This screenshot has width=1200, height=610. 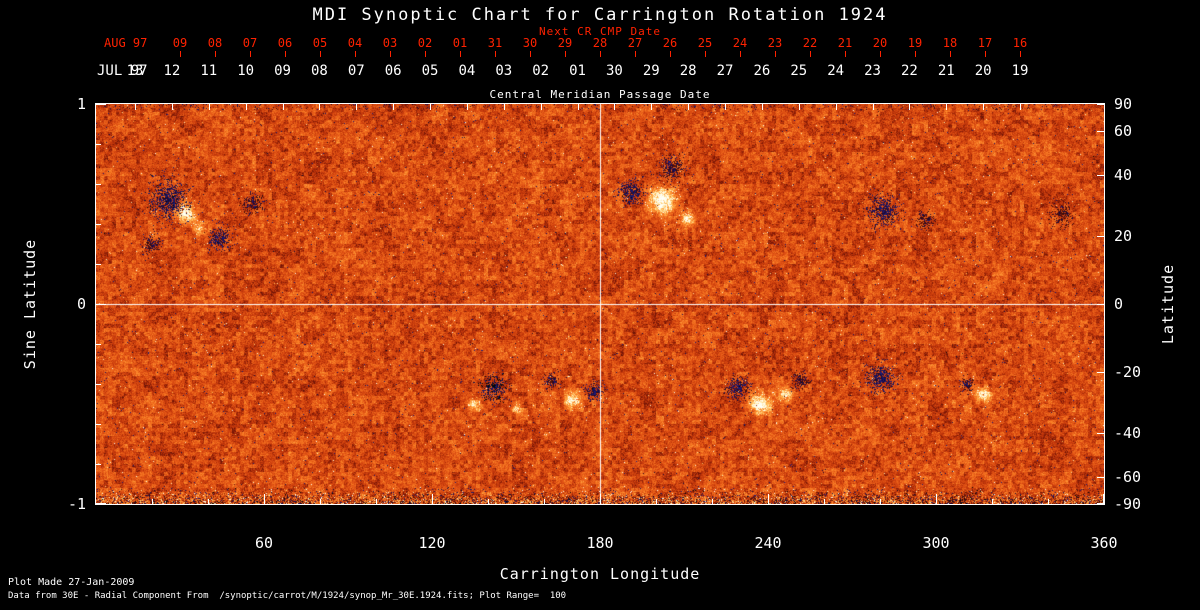 What do you see at coordinates (320, 43) in the screenshot?
I see `next-cr-day-label: 05` at bounding box center [320, 43].